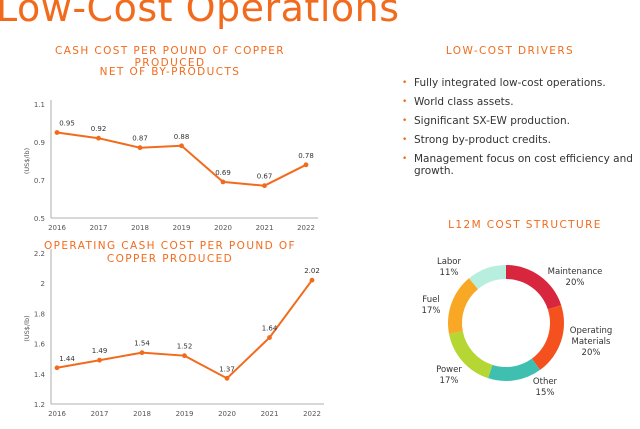 This screenshot has height=429, width=640. Describe the element at coordinates (227, 414) in the screenshot. I see `chart2-x-tick-label: 2020` at that location.